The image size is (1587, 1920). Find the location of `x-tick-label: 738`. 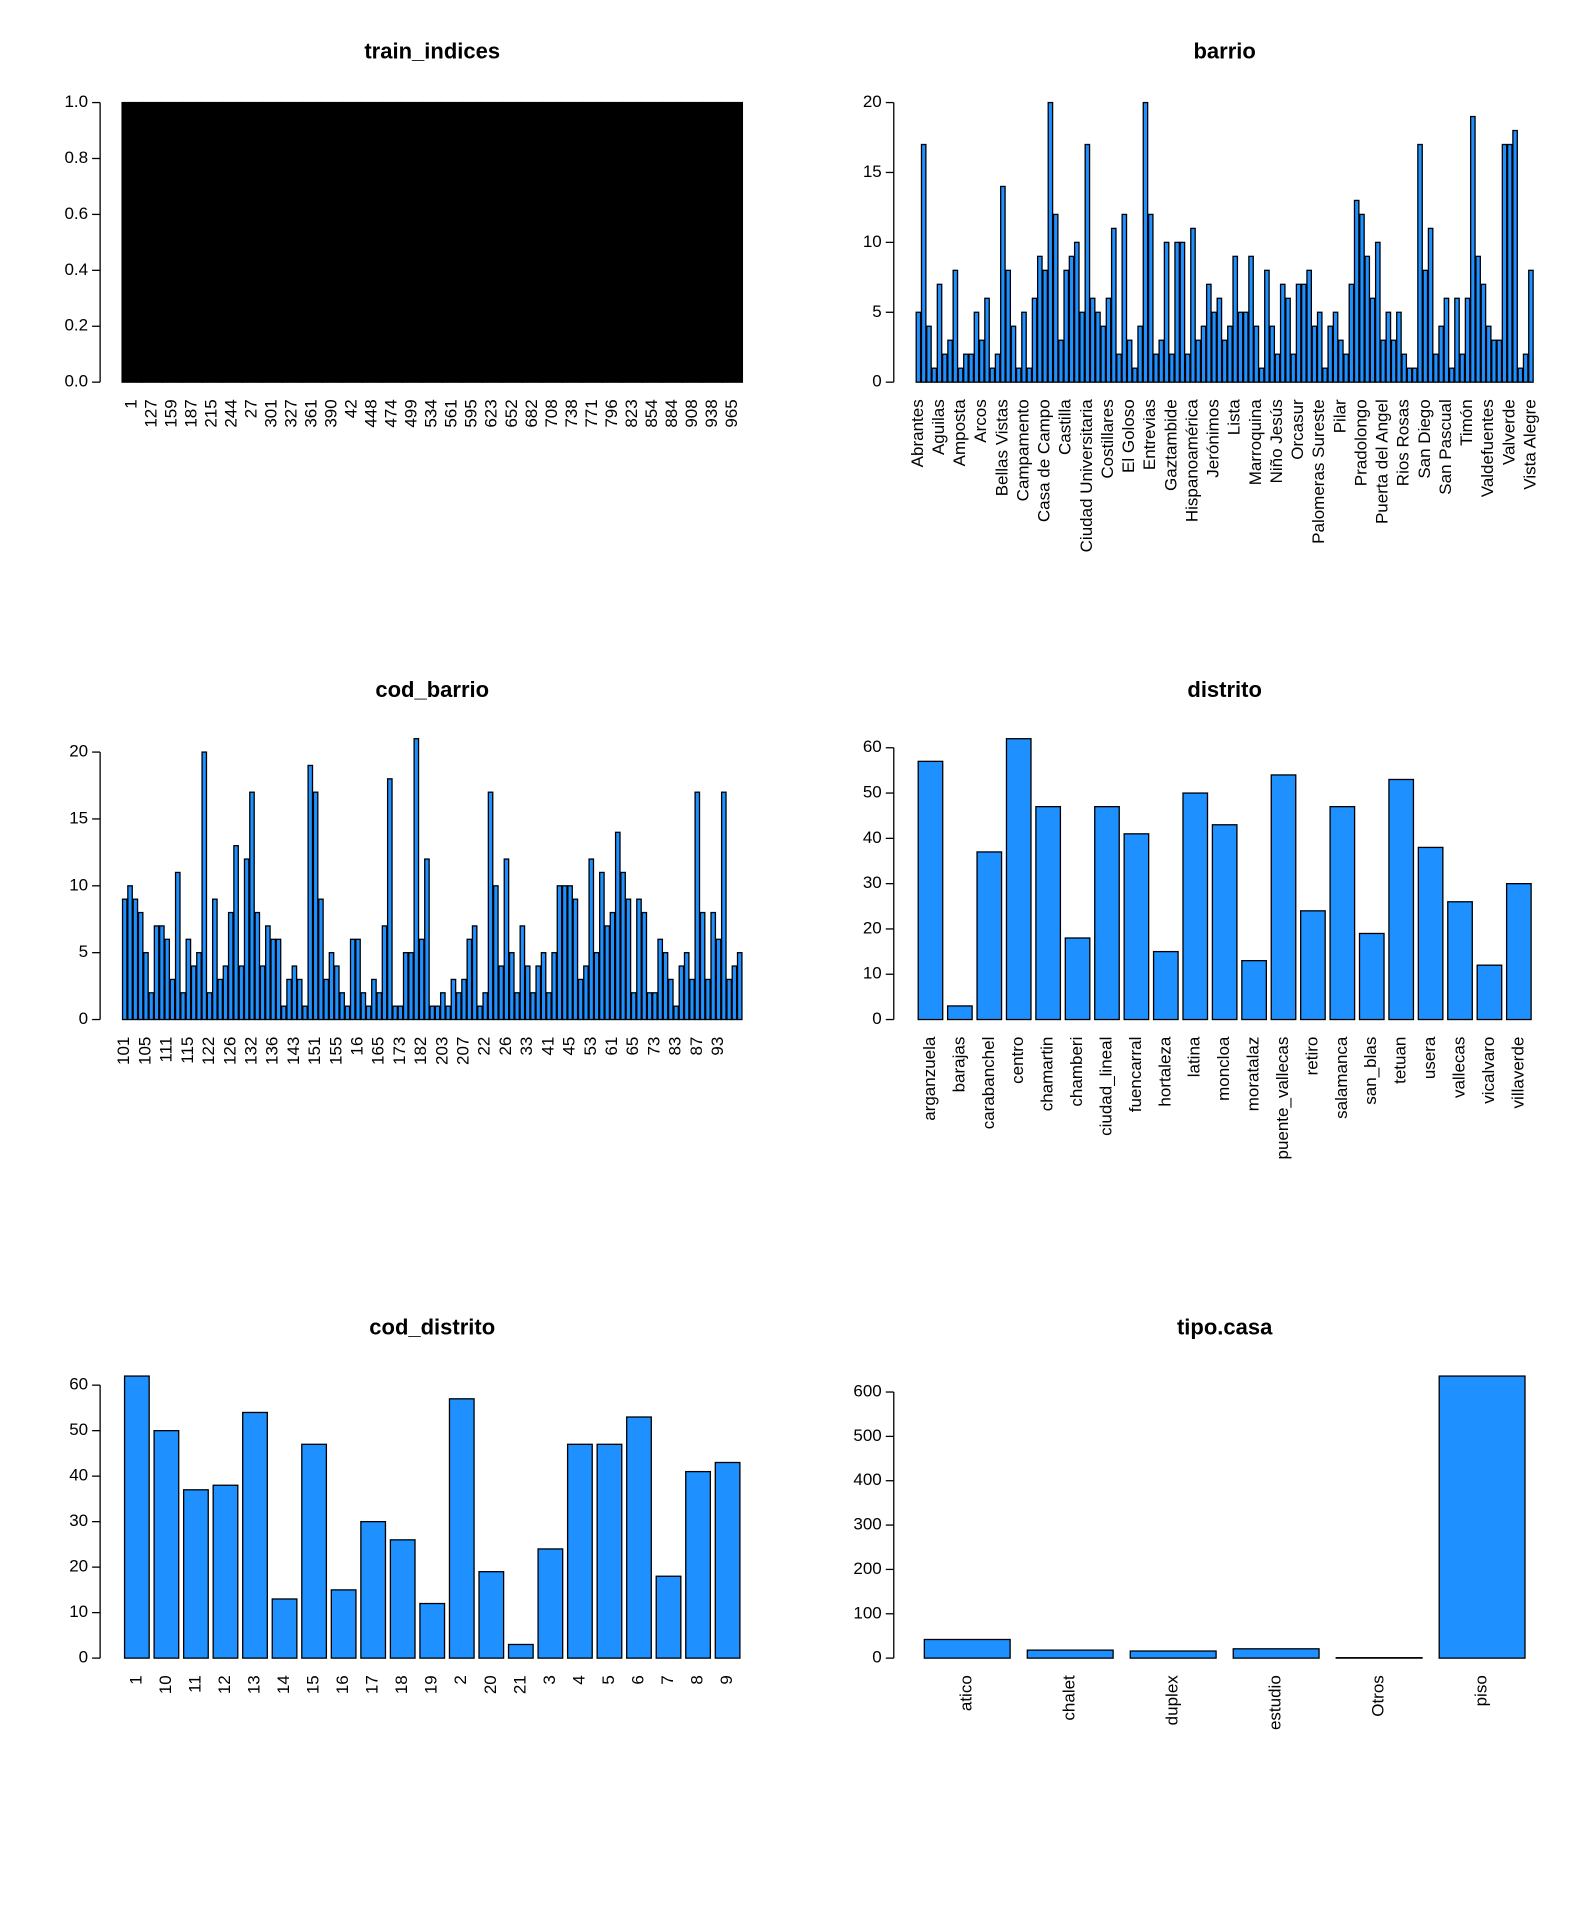

x-tick-label: 738 is located at coordinates (571, 413).